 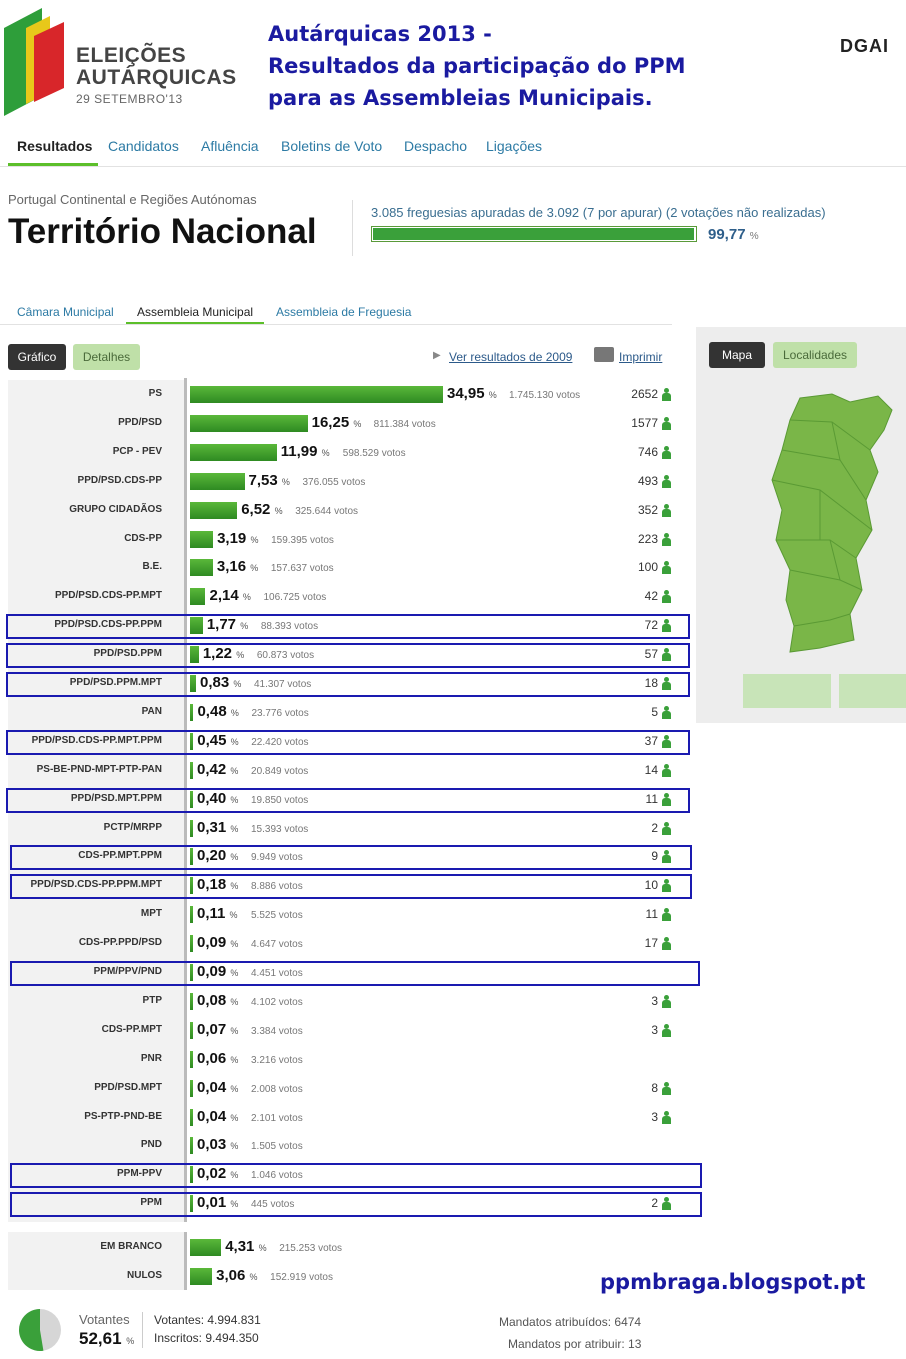 I want to click on result-percent: 0,48 %, so click(x=218, y=711).